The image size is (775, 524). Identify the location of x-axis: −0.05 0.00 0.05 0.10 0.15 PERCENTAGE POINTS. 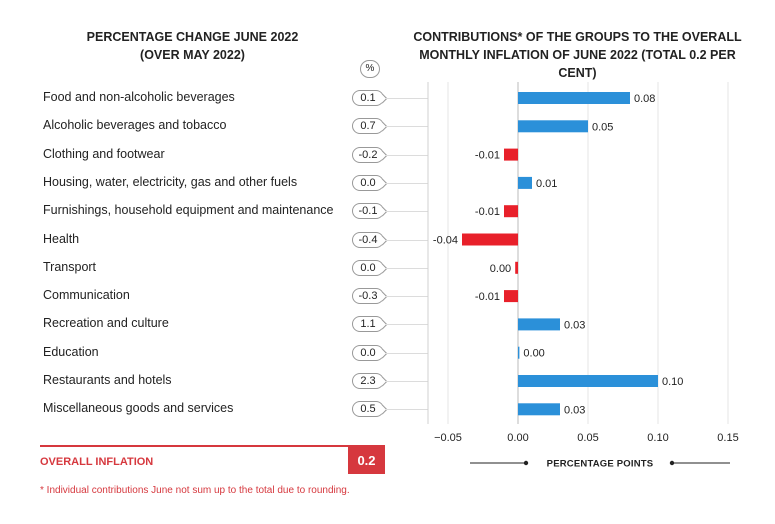
(586, 451).